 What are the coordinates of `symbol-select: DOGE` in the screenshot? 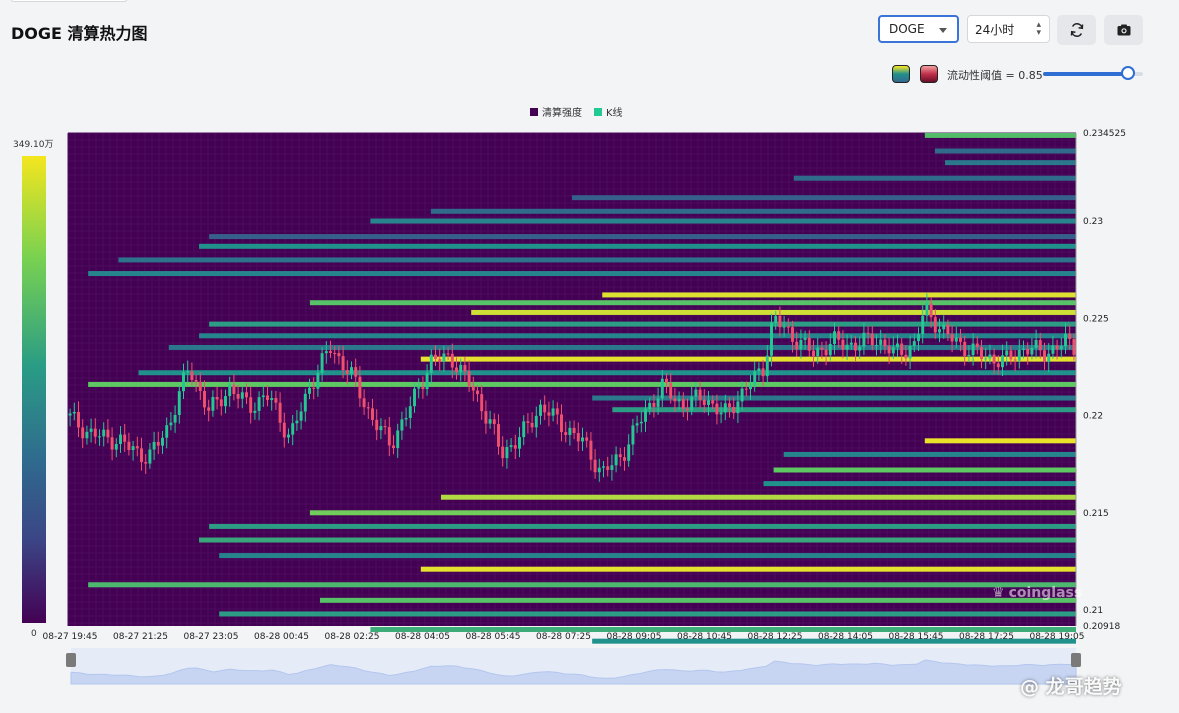 It's located at (918, 29).